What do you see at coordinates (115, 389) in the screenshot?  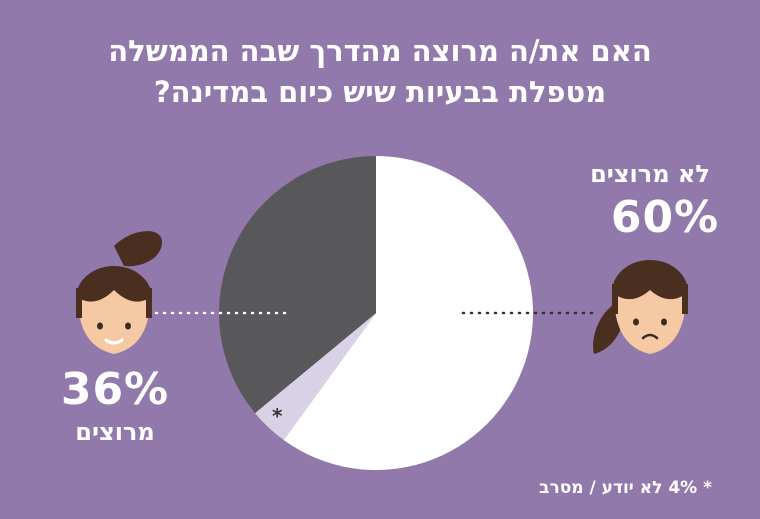 I see `satisfied-percent-label: 36%` at bounding box center [115, 389].